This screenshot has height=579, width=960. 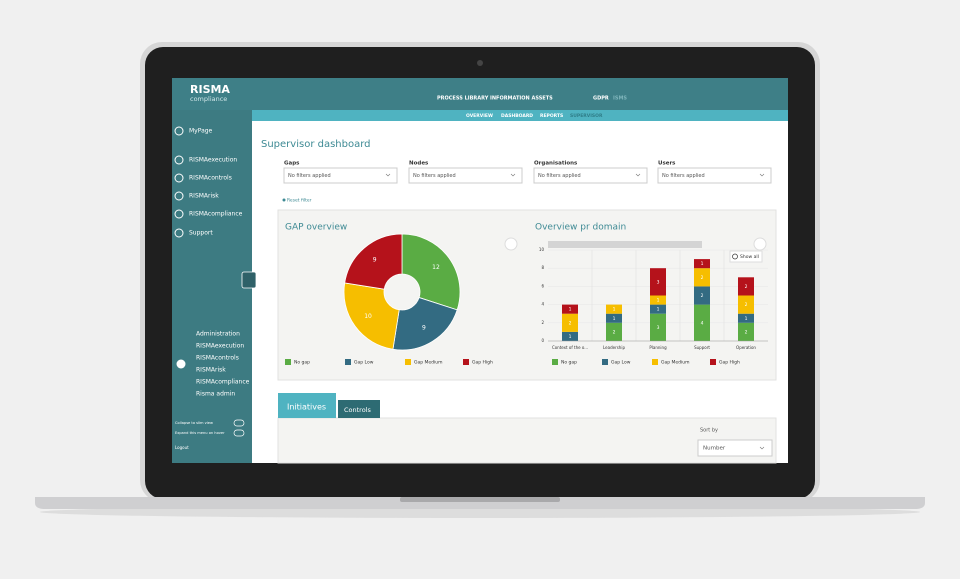 What do you see at coordinates (216, 214) in the screenshot?
I see `menu-item: RISMAcompliance` at bounding box center [216, 214].